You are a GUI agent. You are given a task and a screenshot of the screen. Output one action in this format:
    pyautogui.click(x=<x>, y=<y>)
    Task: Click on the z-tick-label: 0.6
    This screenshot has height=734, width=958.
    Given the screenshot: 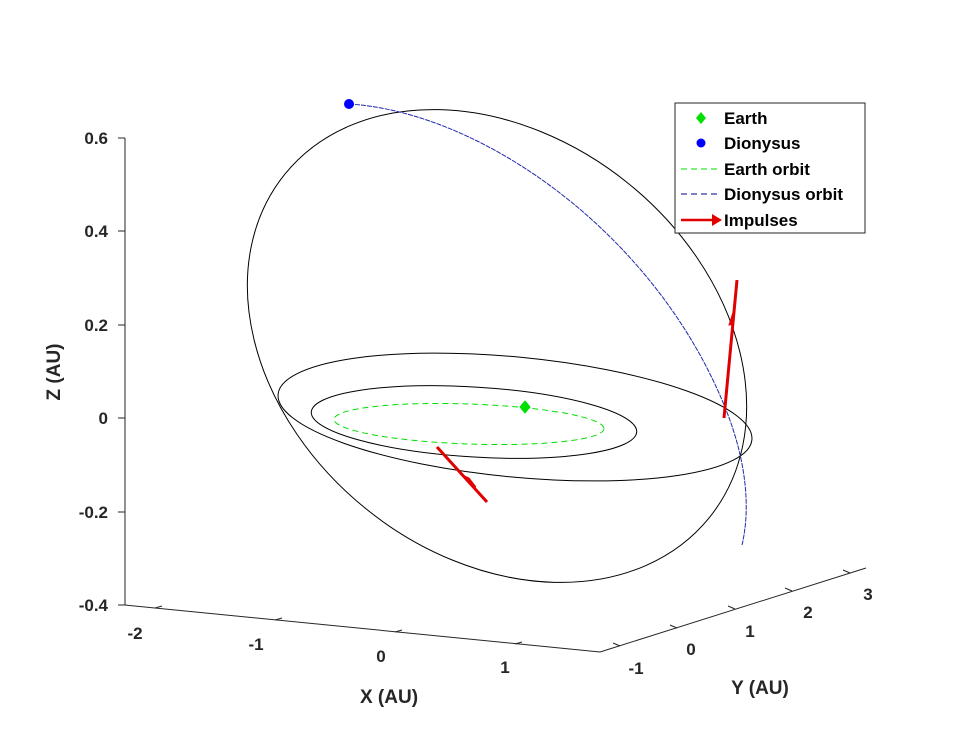 What is the action you would take?
    pyautogui.click(x=96, y=138)
    